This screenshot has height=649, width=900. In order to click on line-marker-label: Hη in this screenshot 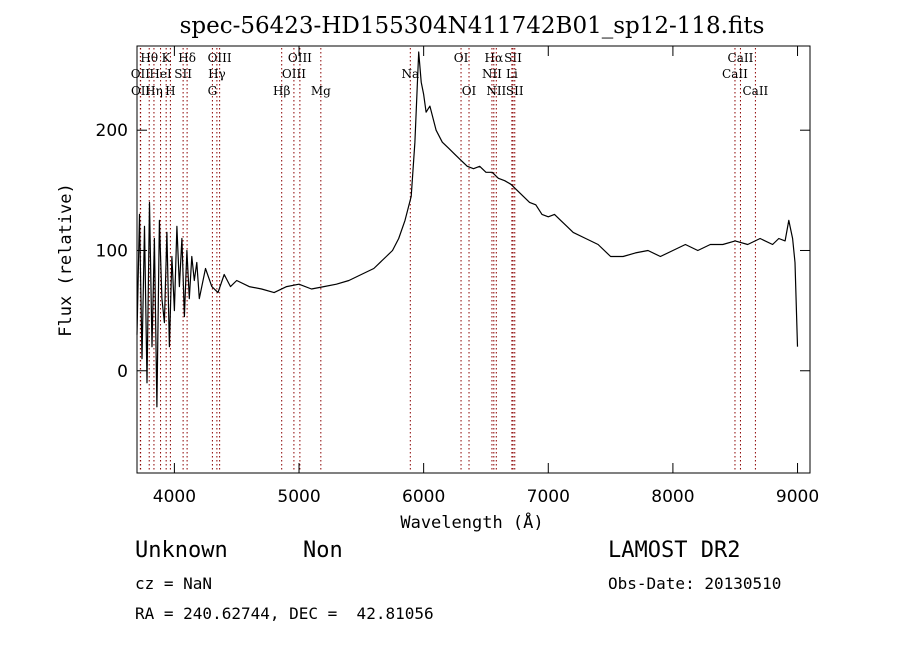, I will do `click(154, 91)`.